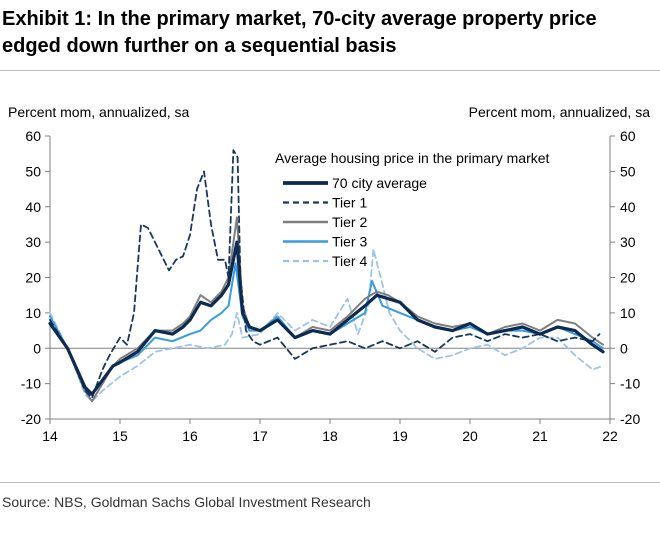  Describe the element at coordinates (470, 436) in the screenshot. I see `x-tick-label: 20` at that location.